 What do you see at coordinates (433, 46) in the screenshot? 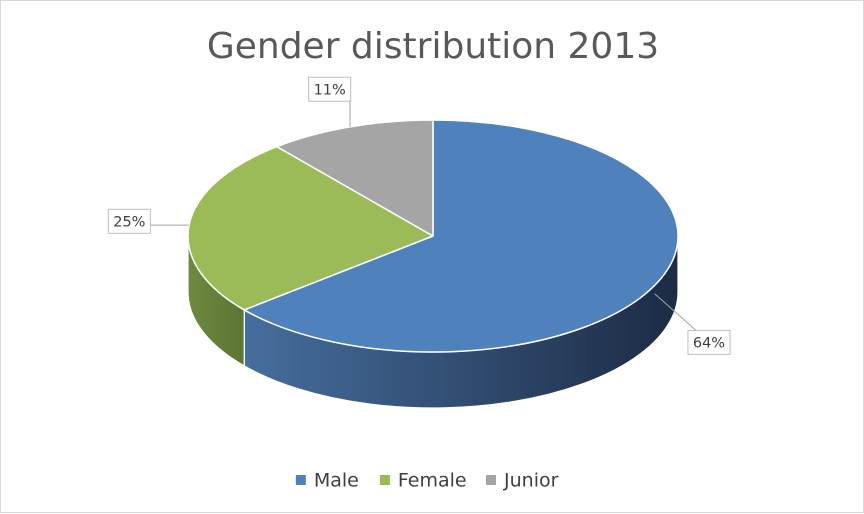
I see `chart-title: Gender distribution 2013` at bounding box center [433, 46].